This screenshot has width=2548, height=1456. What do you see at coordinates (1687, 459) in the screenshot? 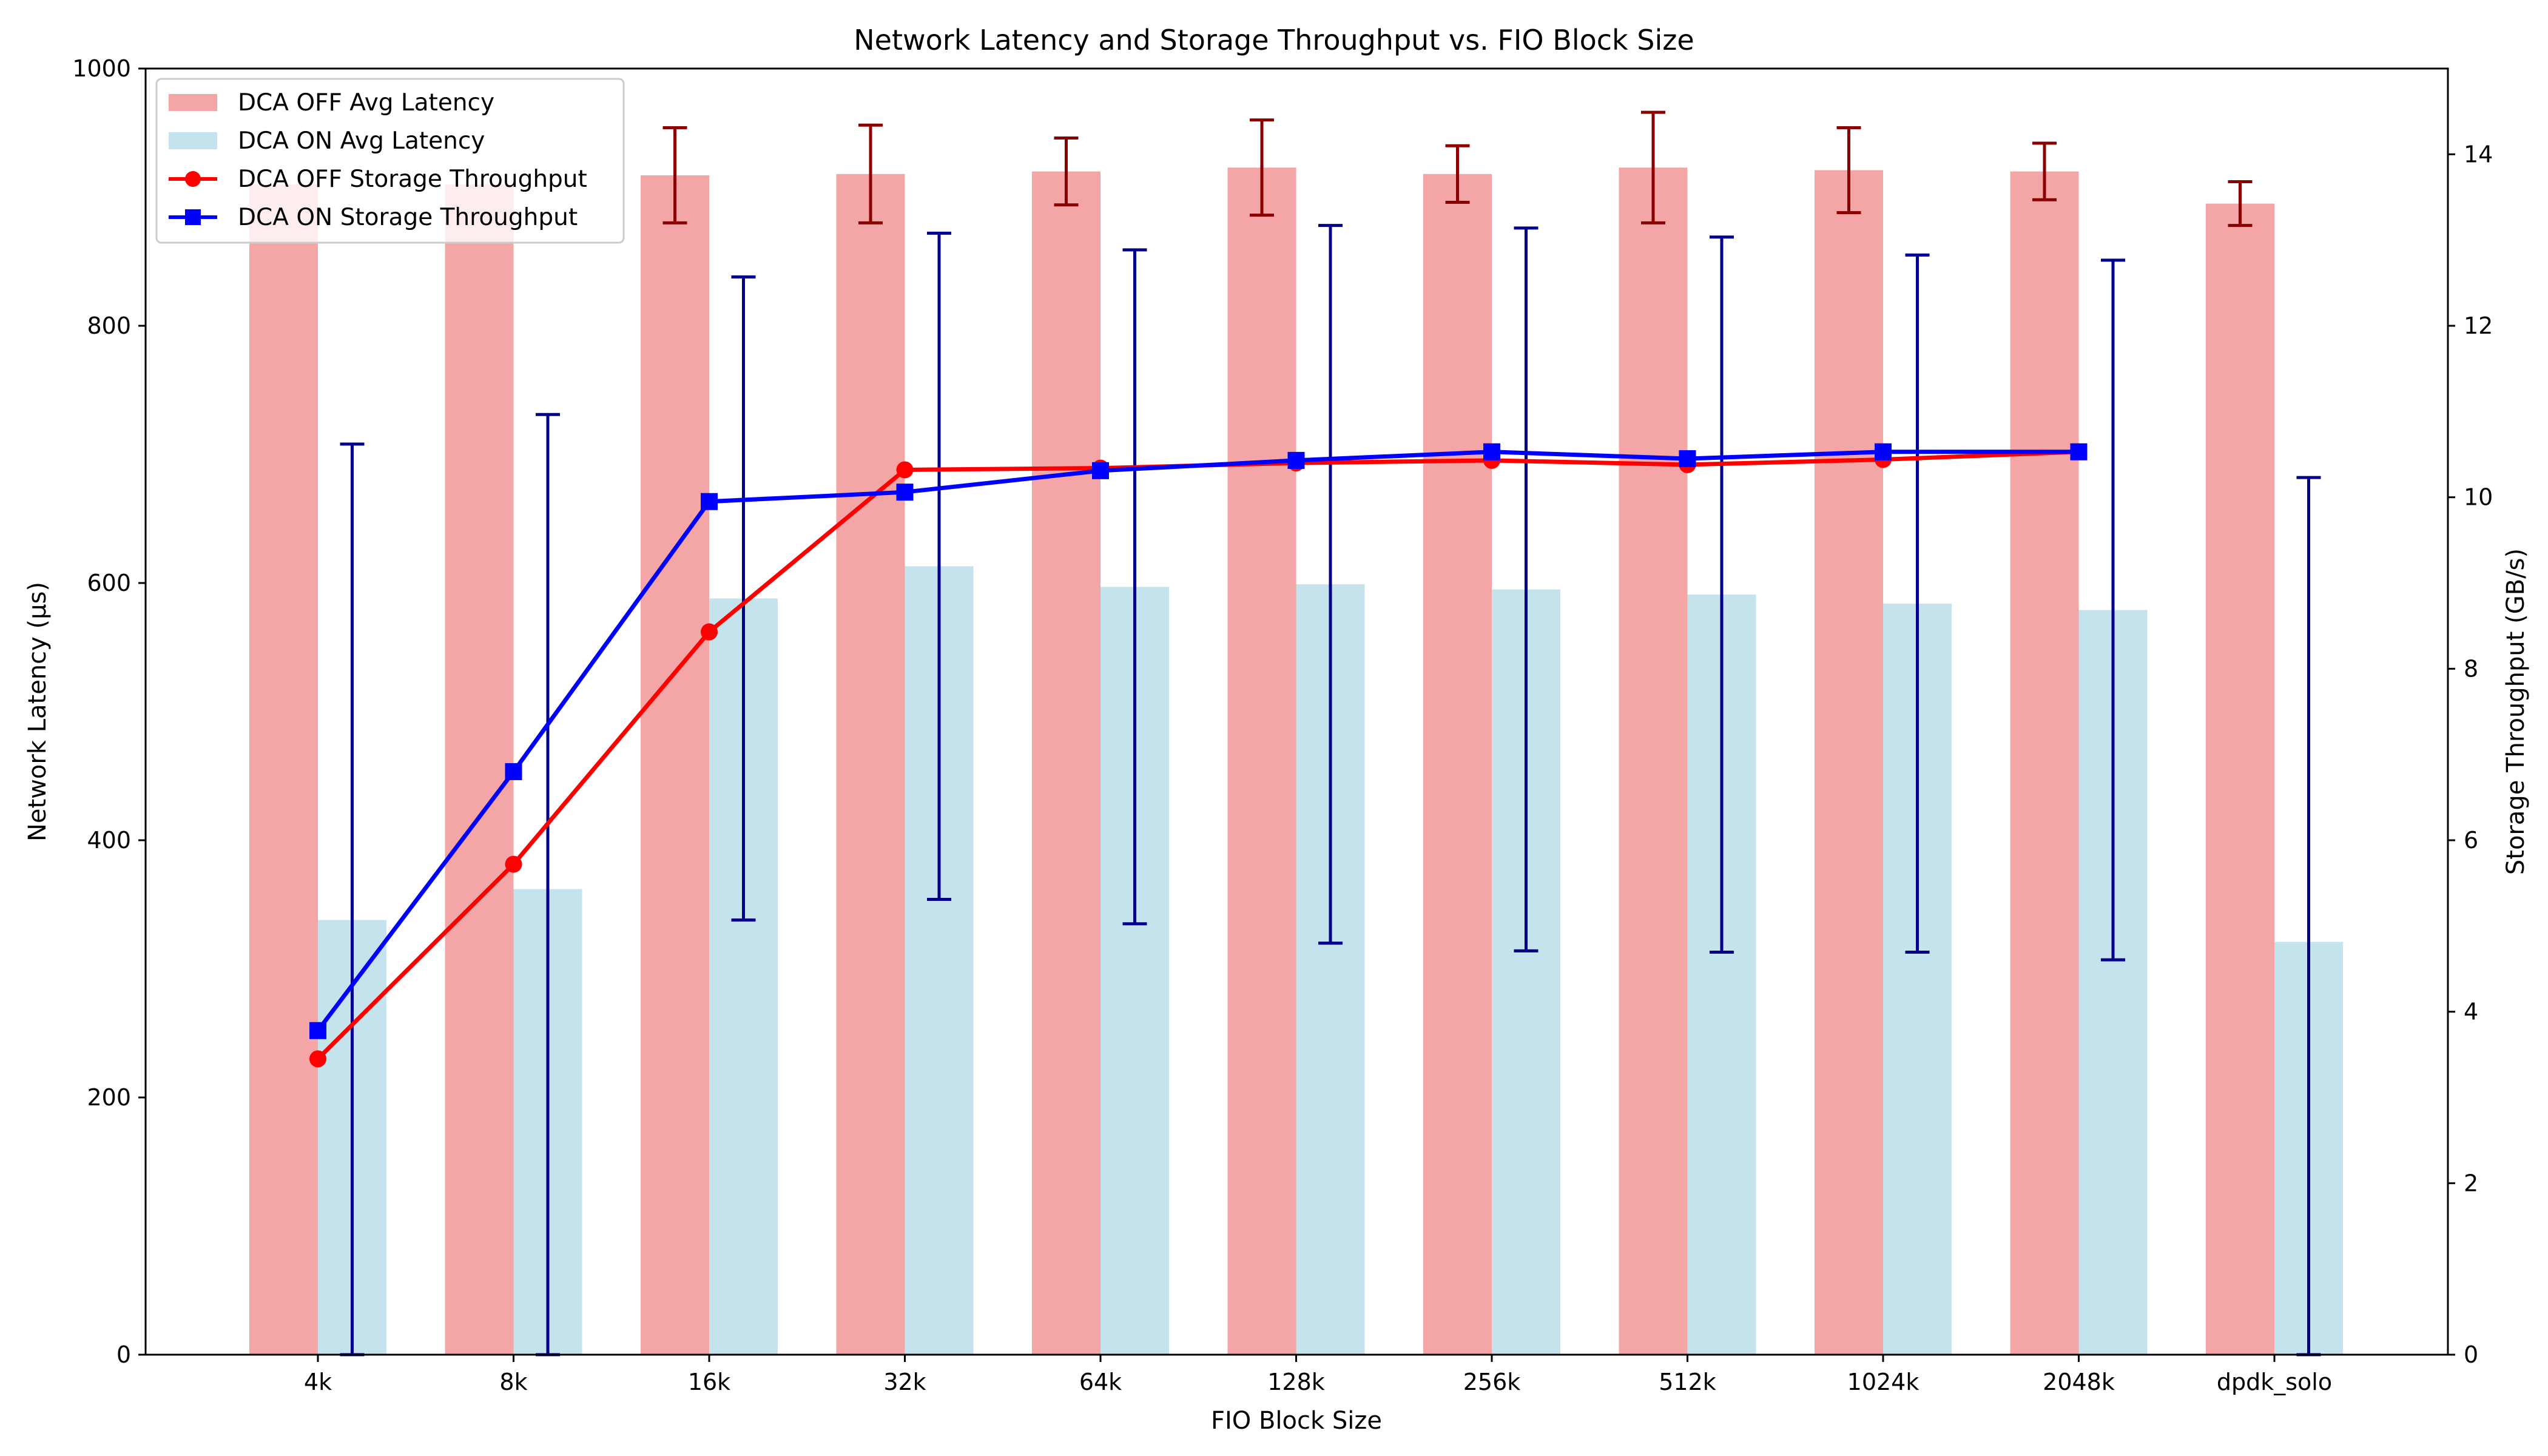
I see `point-dca-on-512k` at bounding box center [1687, 459].